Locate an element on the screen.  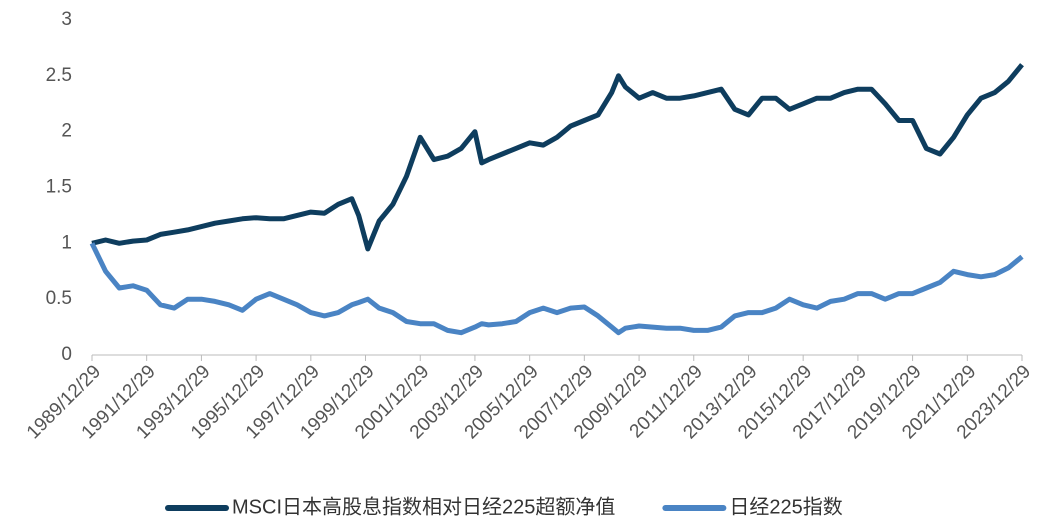
legend: MSCI日本高股息指数相对日经225超额净值 日经225指数 is located at coordinates (504, 506).